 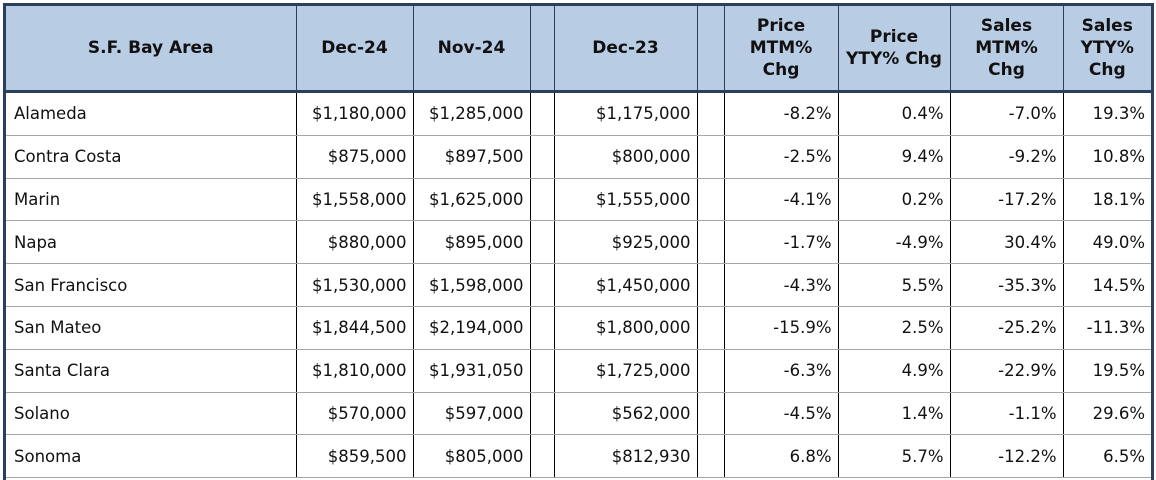 I want to click on cell-price-mtm: -4.3%, so click(x=781, y=285).